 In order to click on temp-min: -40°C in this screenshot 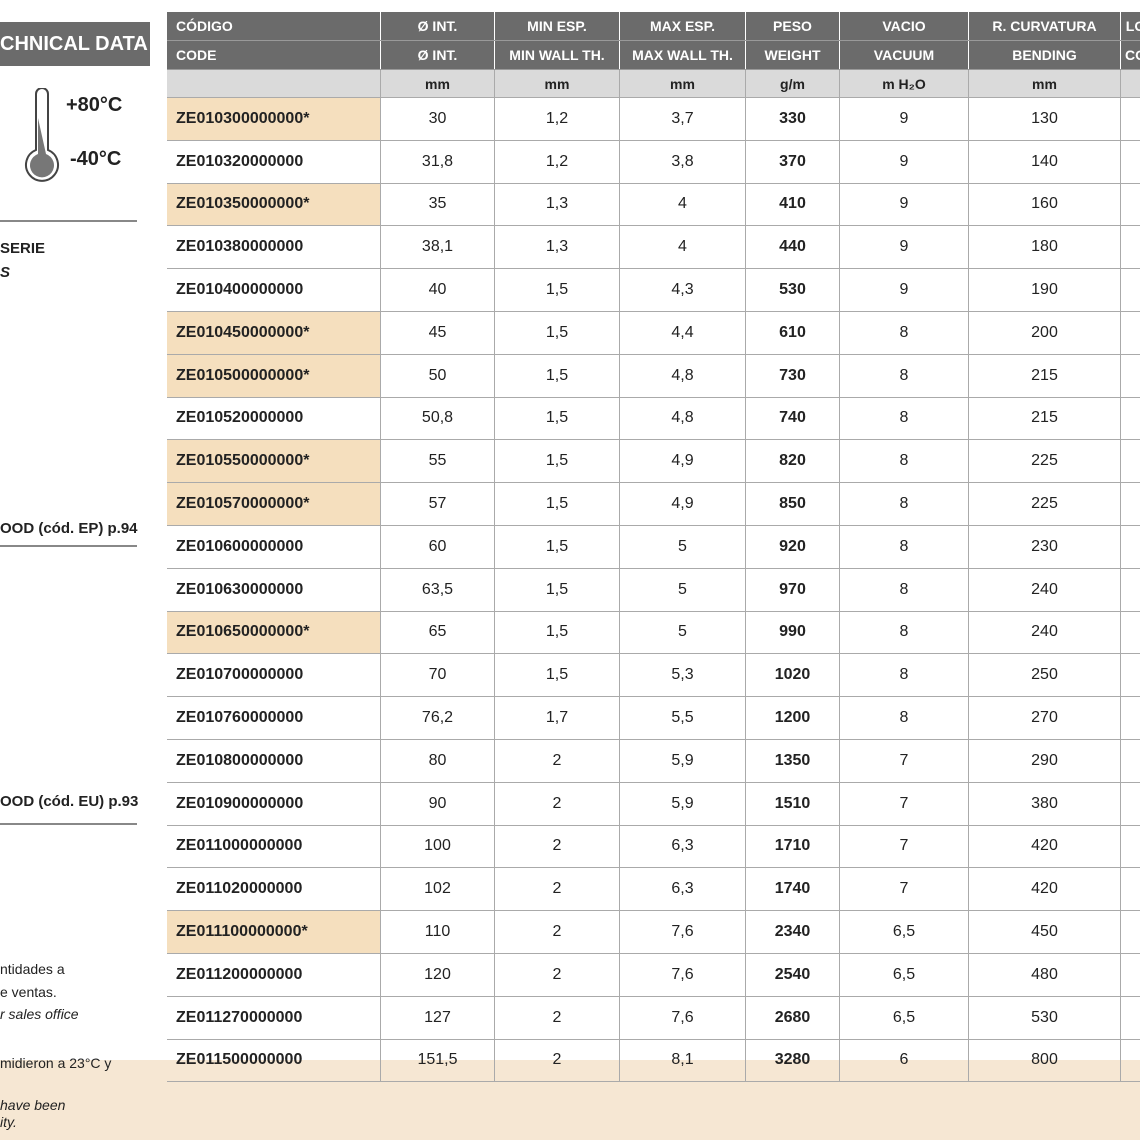, I will do `click(96, 159)`.